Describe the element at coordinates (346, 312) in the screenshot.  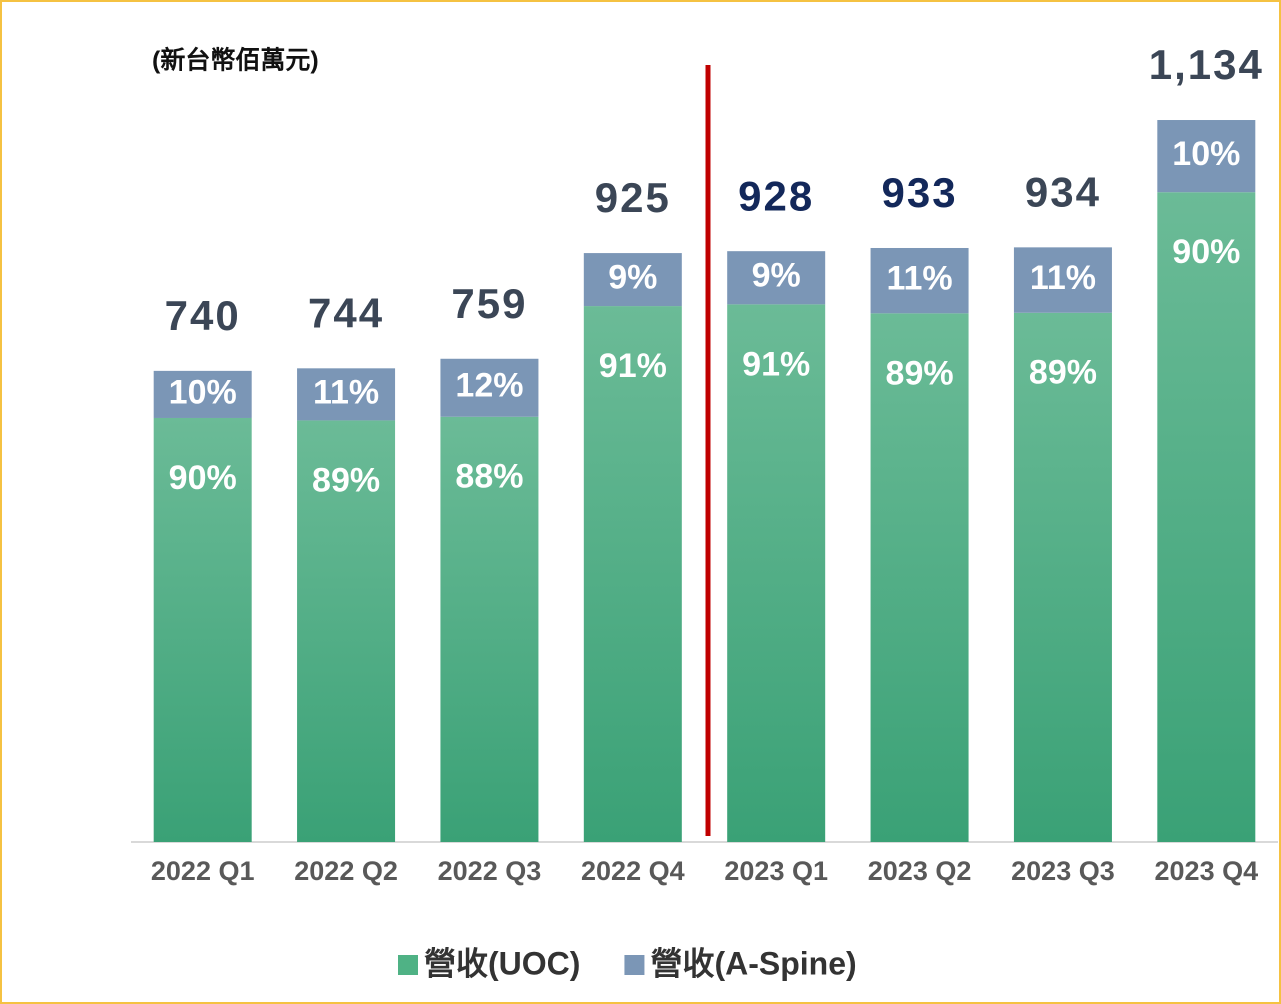
I see `total-label: 744` at that location.